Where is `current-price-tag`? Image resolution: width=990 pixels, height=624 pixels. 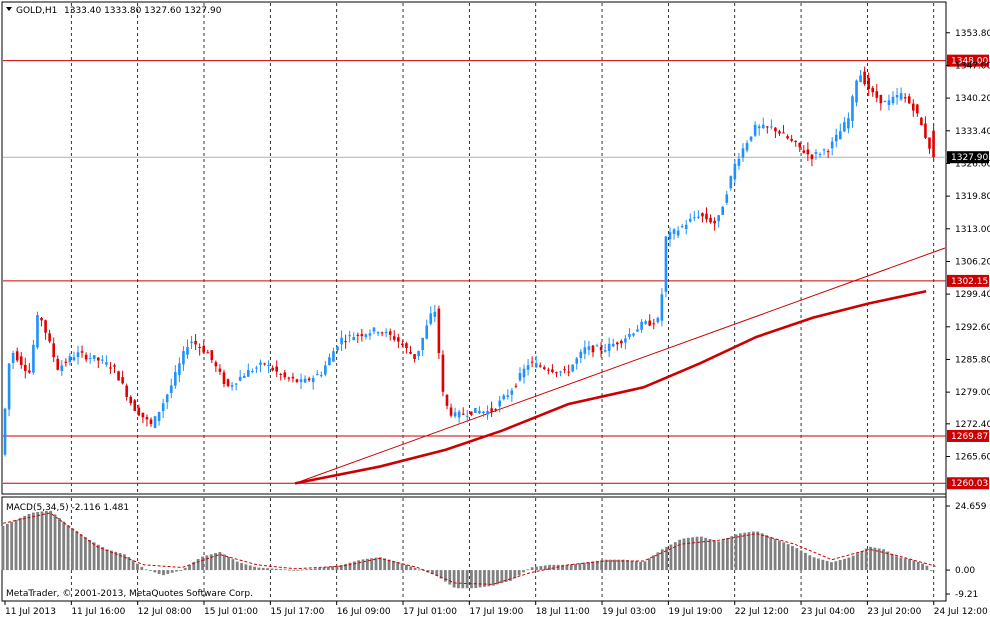
current-price-tag is located at coordinates (968, 157).